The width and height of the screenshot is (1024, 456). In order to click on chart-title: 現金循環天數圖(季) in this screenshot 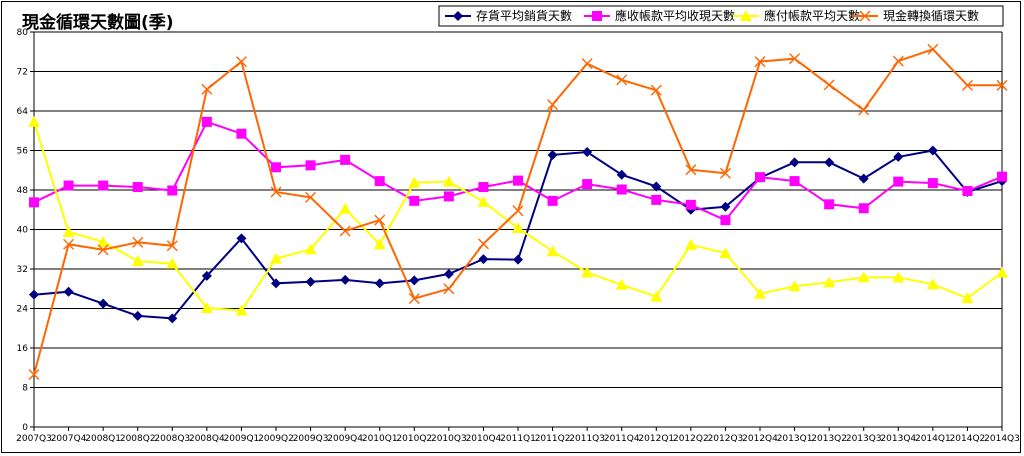, I will do `click(98, 22)`.